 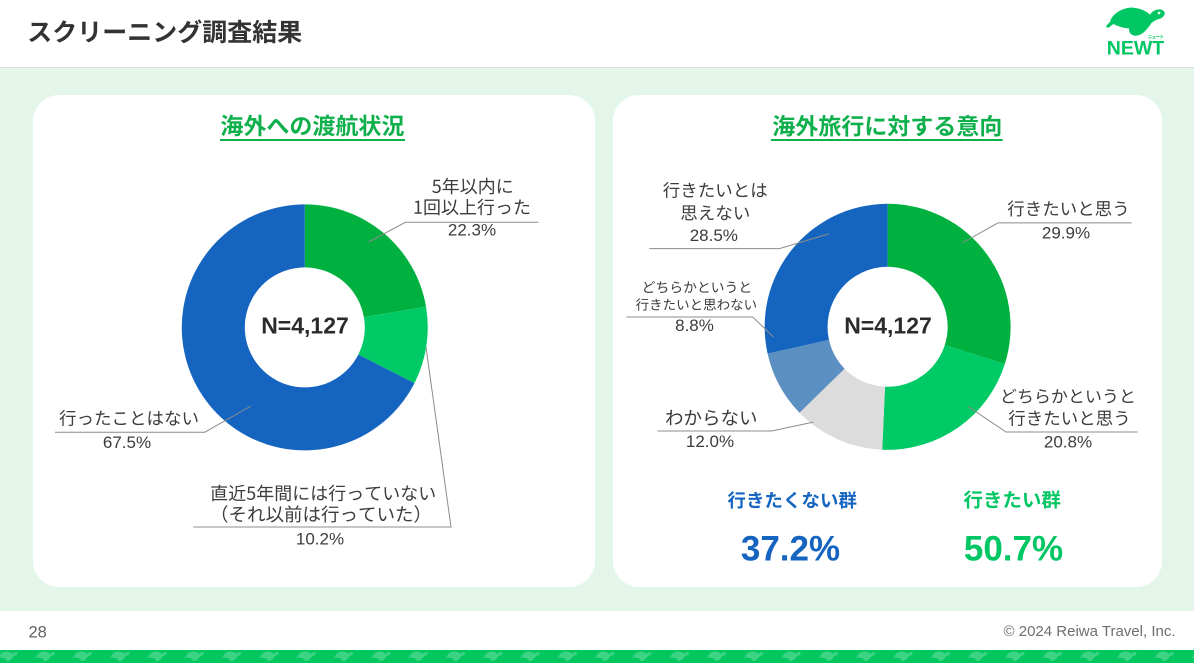 What do you see at coordinates (38, 633) in the screenshot?
I see `svg-text: 28` at bounding box center [38, 633].